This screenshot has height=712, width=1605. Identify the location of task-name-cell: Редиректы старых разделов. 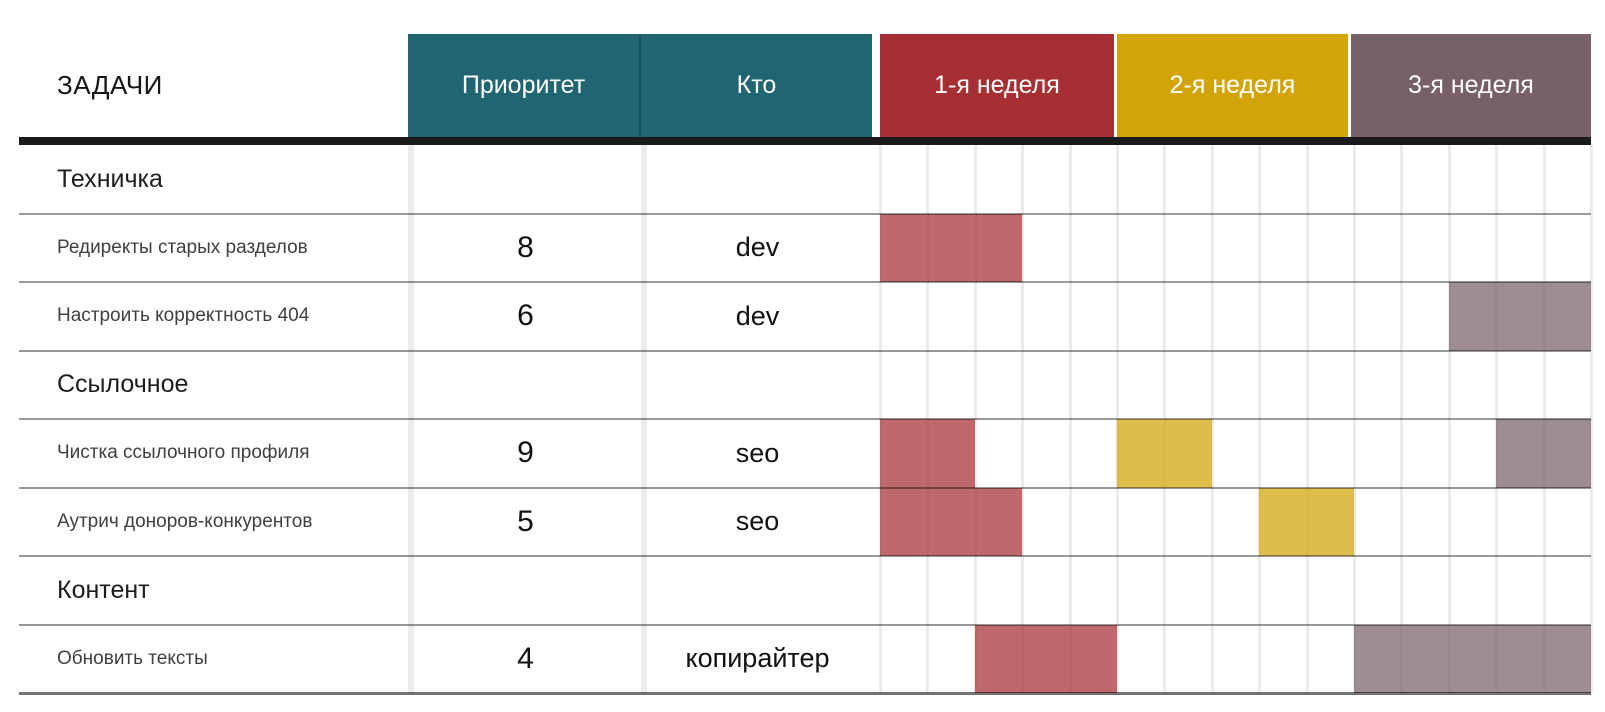
(182, 247).